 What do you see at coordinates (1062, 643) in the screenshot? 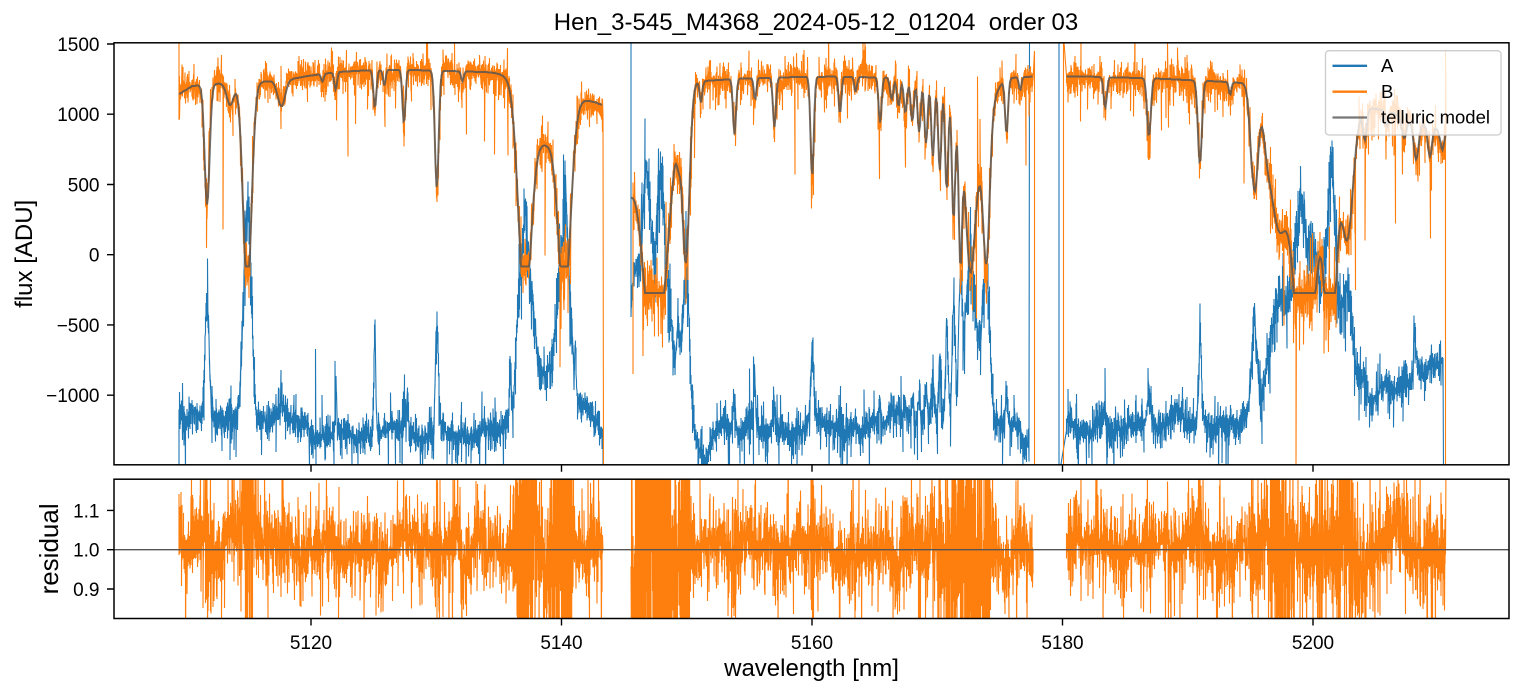
I see `svg-text: 5180` at bounding box center [1062, 643].